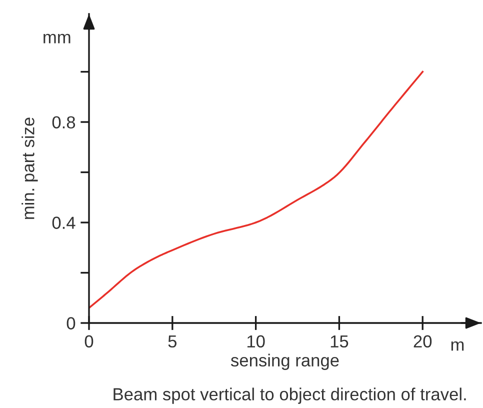 The image size is (483, 408). What do you see at coordinates (89, 341) in the screenshot?
I see `x-tick-label: 0` at bounding box center [89, 341].